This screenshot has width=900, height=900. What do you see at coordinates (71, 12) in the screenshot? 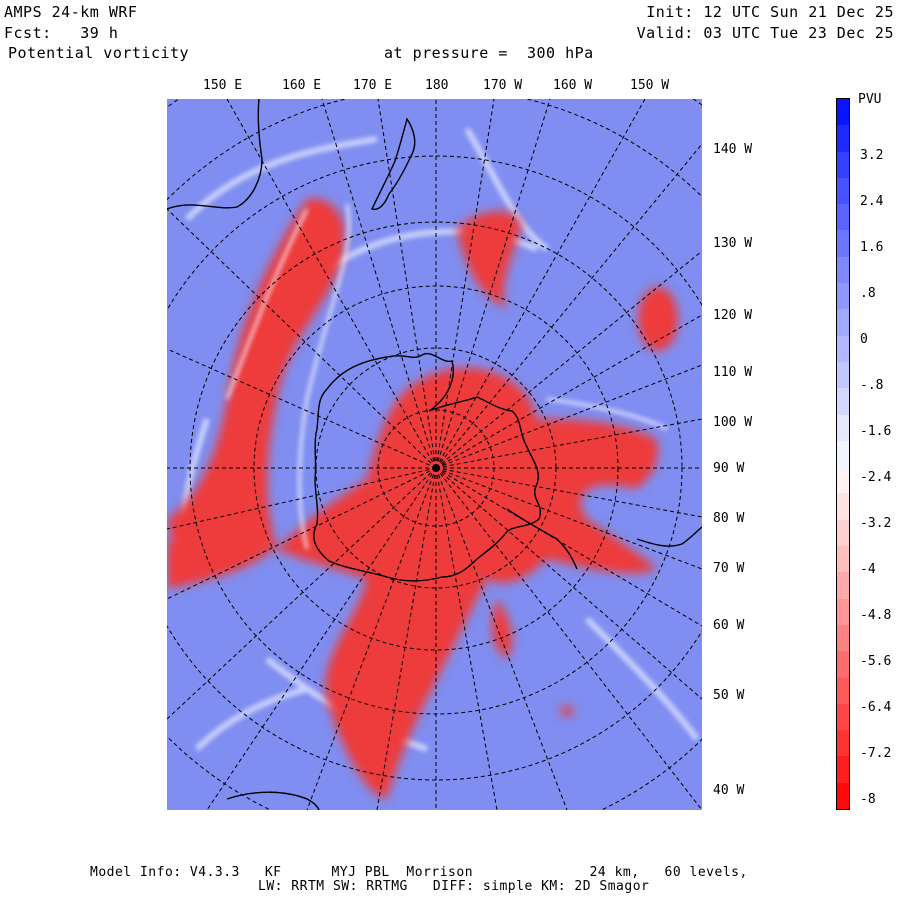
I see `model-title: AMPS 24-km WRF` at bounding box center [71, 12].